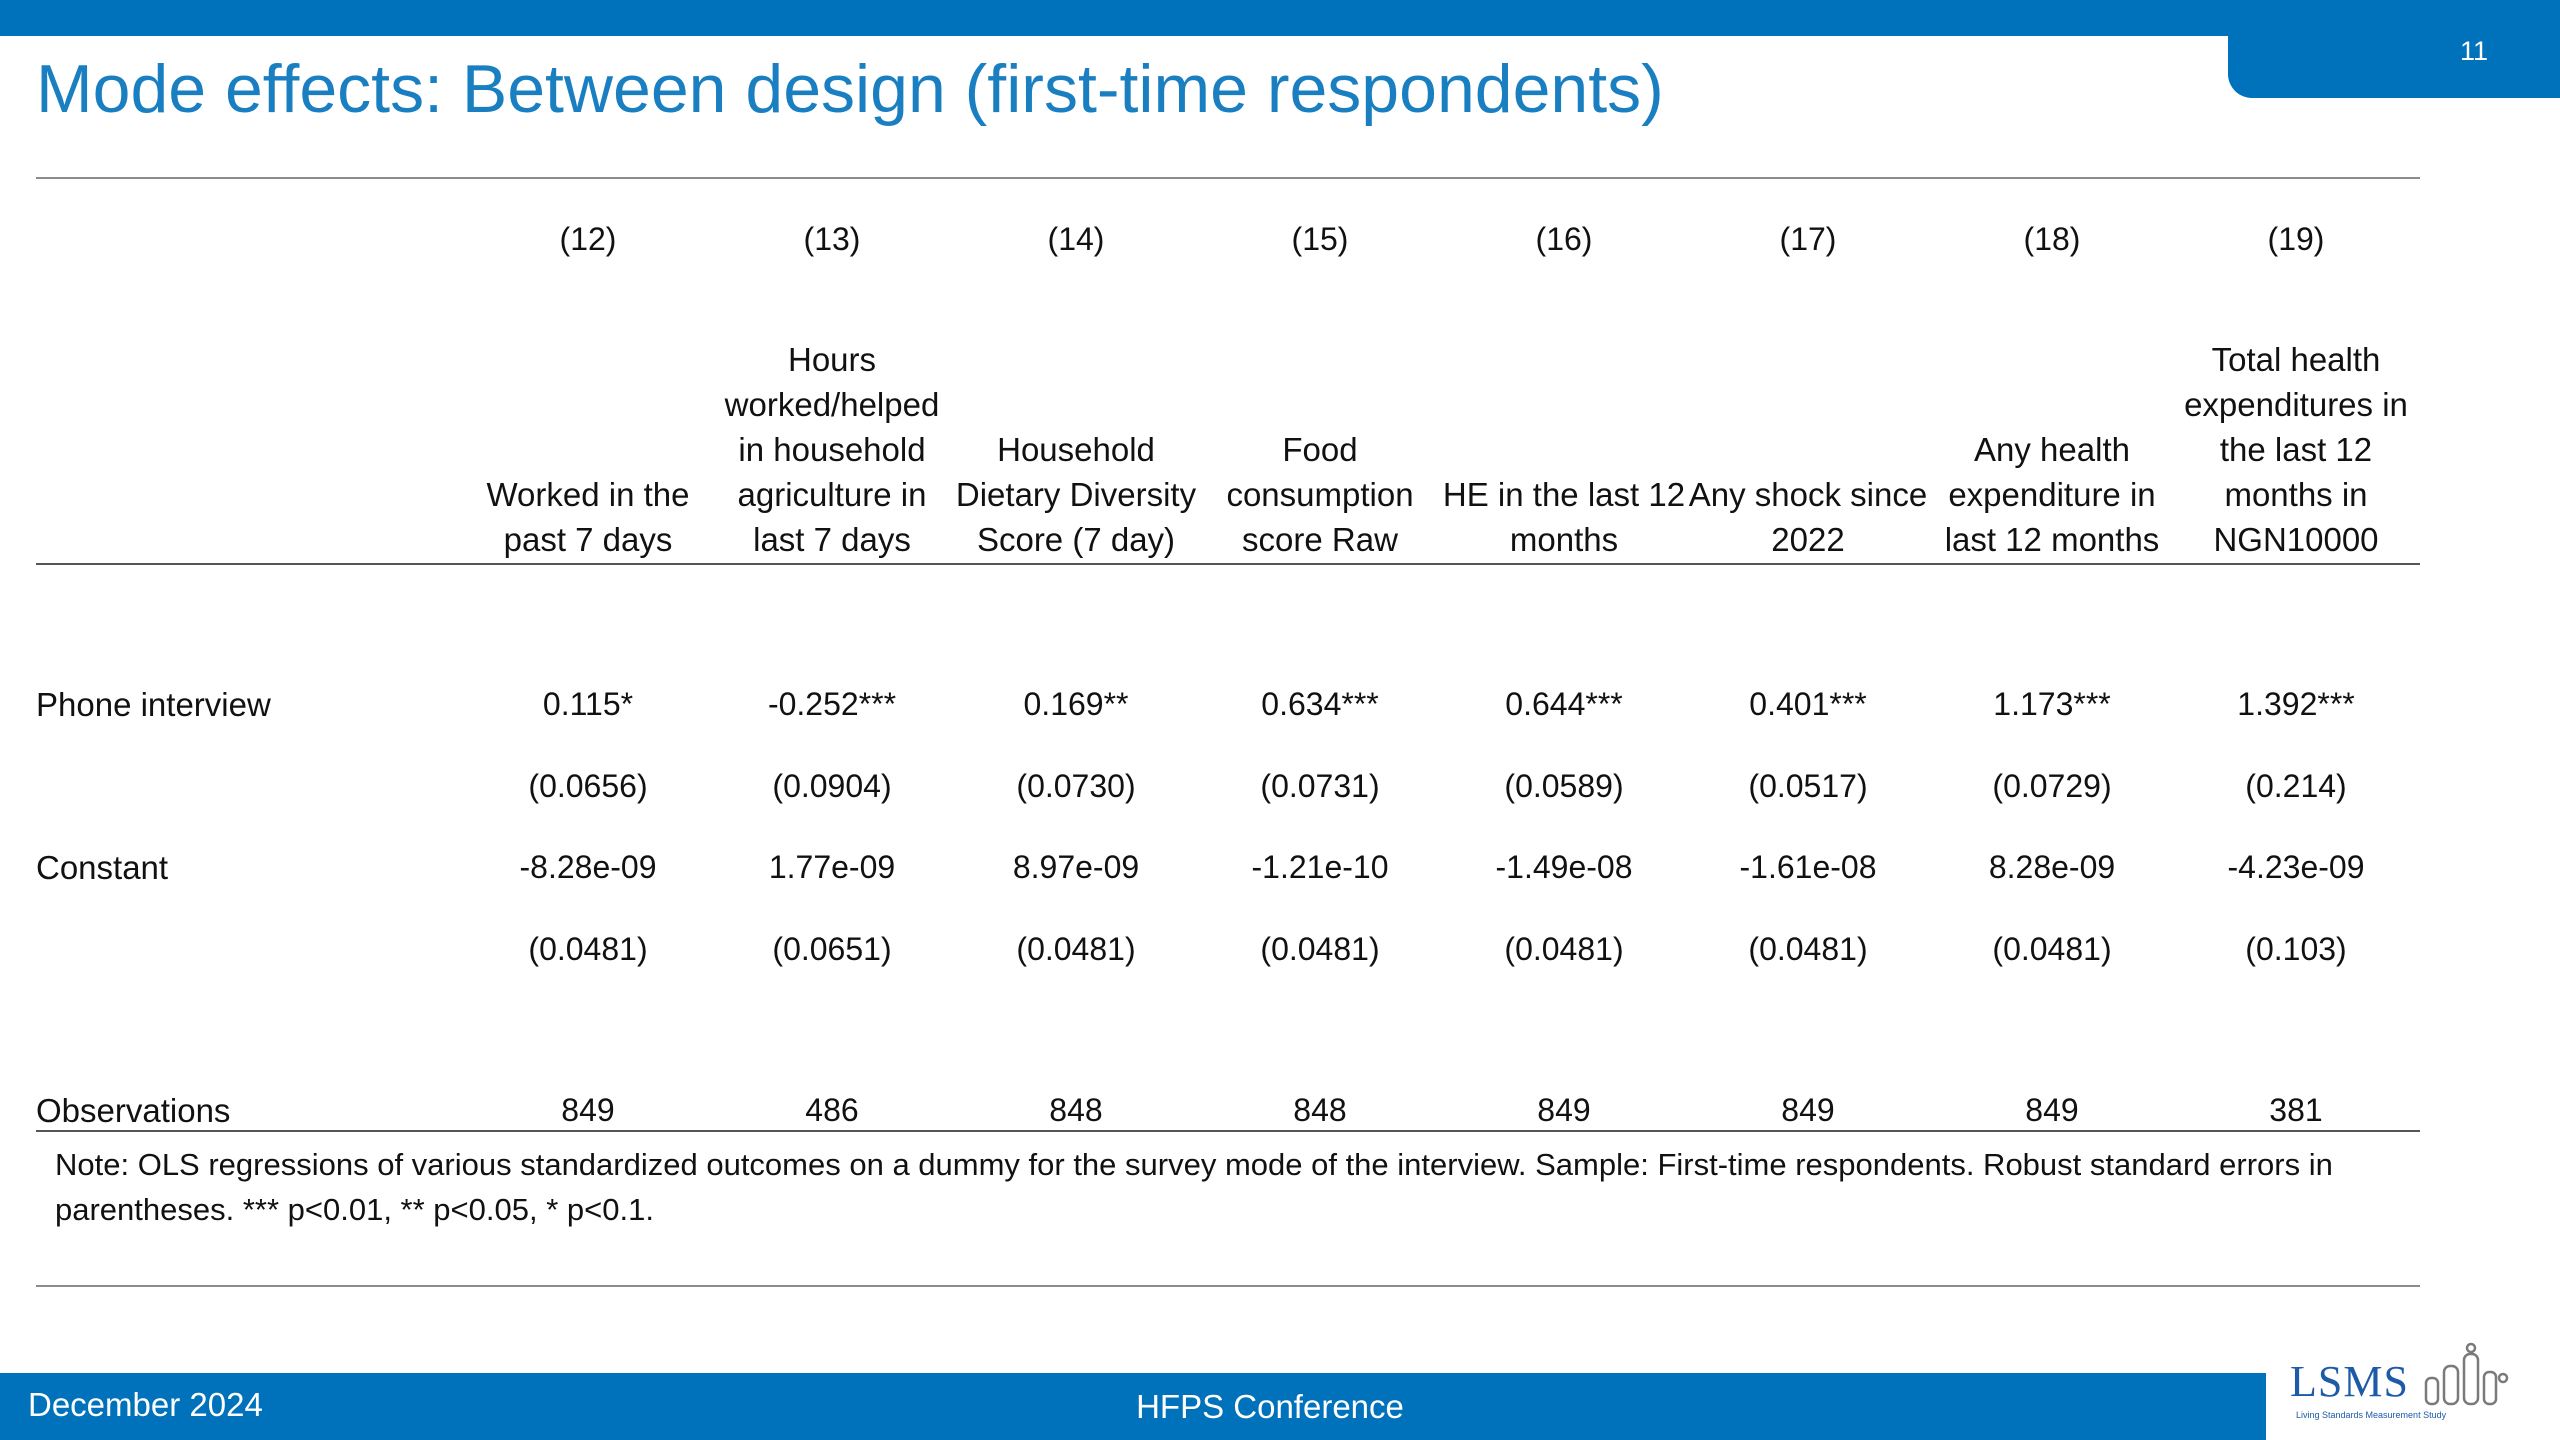  Describe the element at coordinates (2052, 239) in the screenshot. I see `column-number: (18)` at that location.